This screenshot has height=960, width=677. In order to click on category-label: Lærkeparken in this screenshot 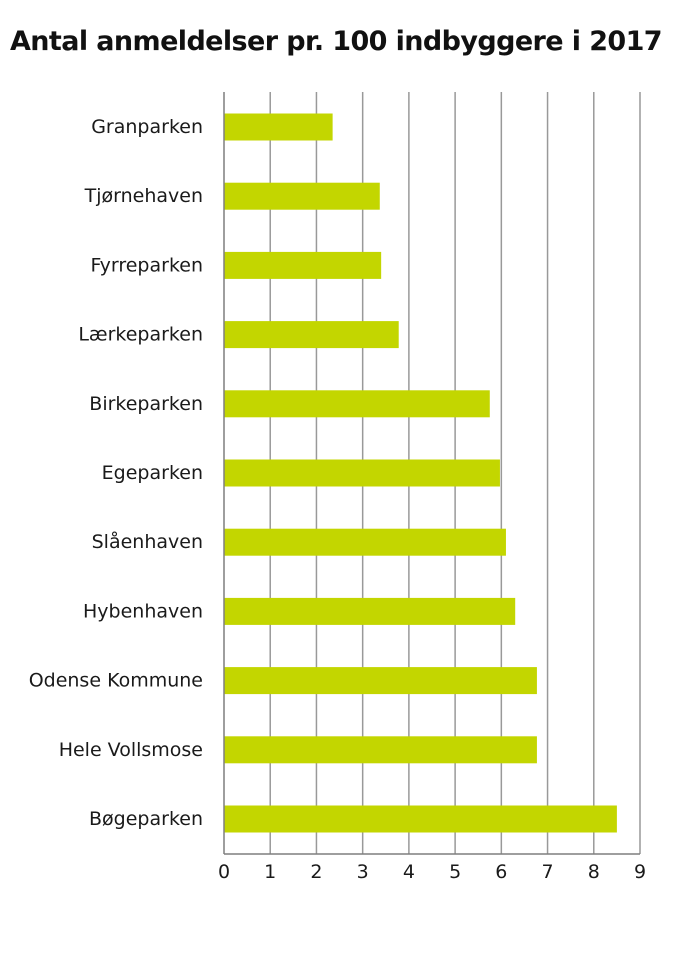, I will do `click(140, 335)`.